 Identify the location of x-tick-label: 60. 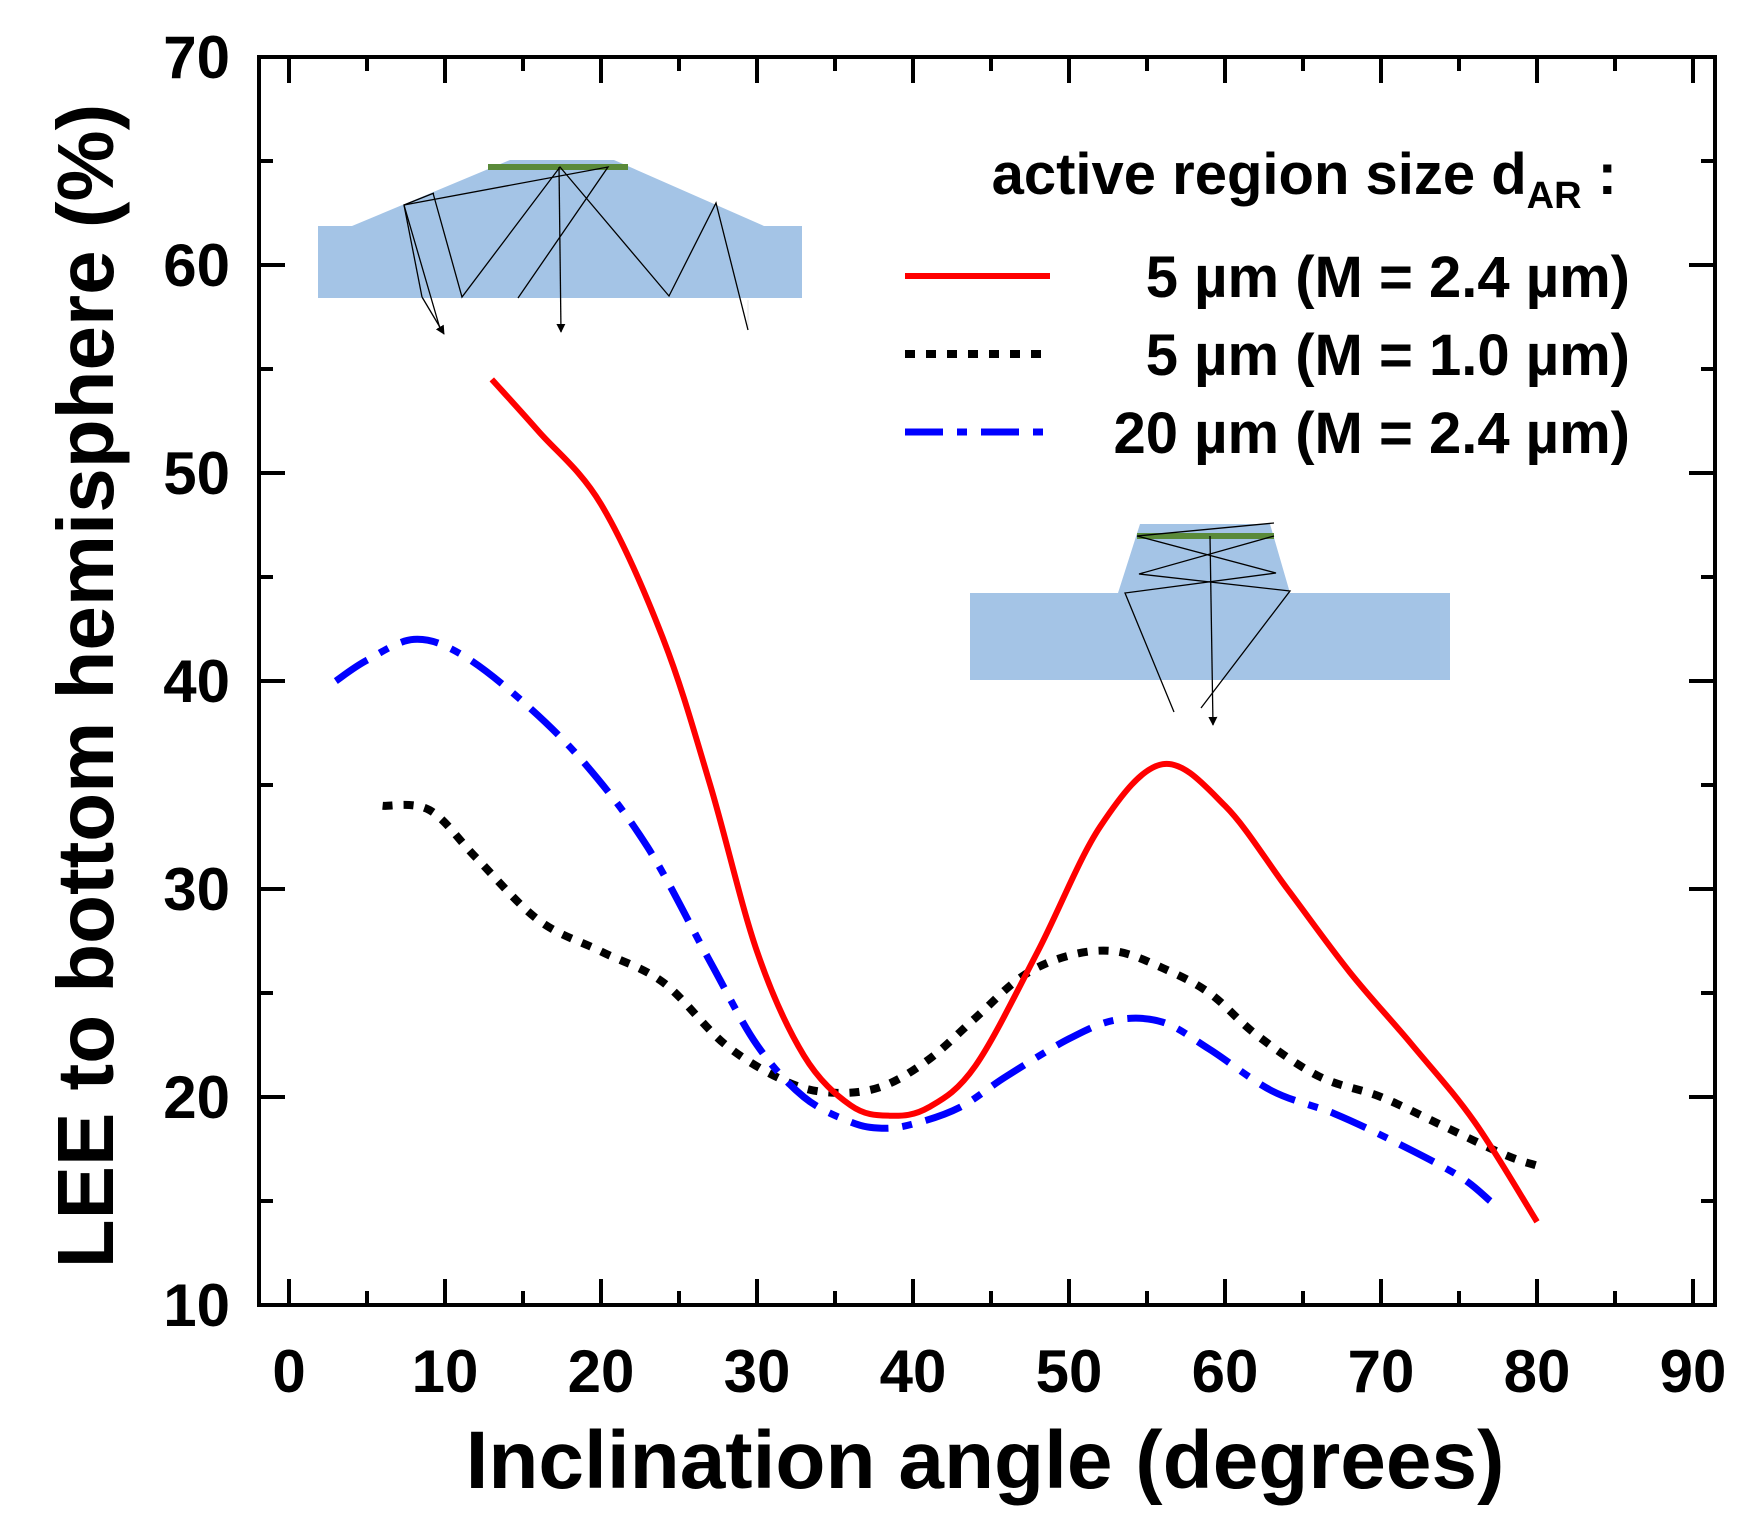
(1225, 1371).